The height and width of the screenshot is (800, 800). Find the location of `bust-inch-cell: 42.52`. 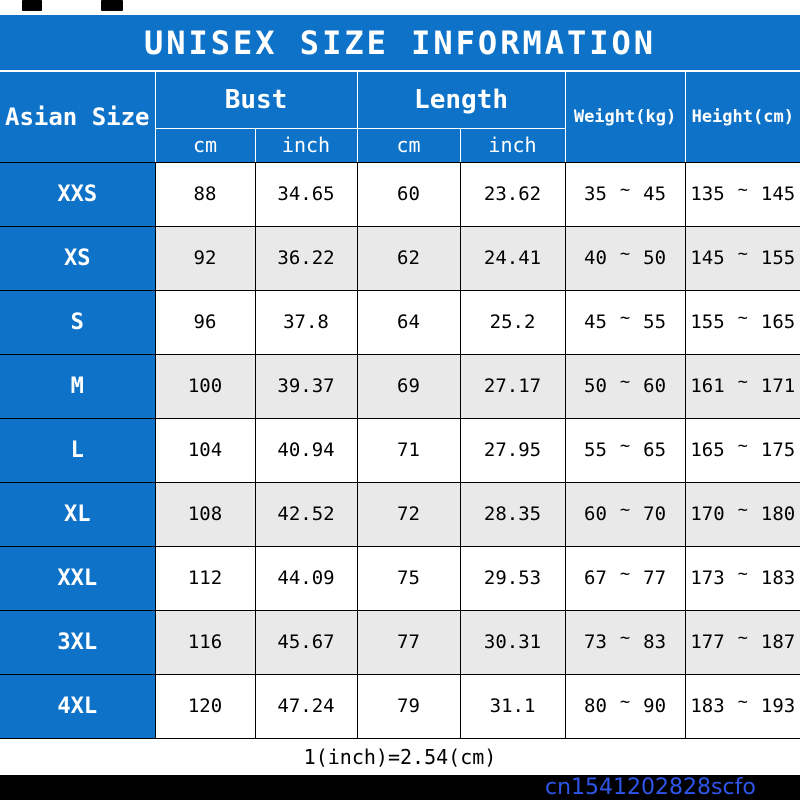

bust-inch-cell: 42.52 is located at coordinates (306, 514).